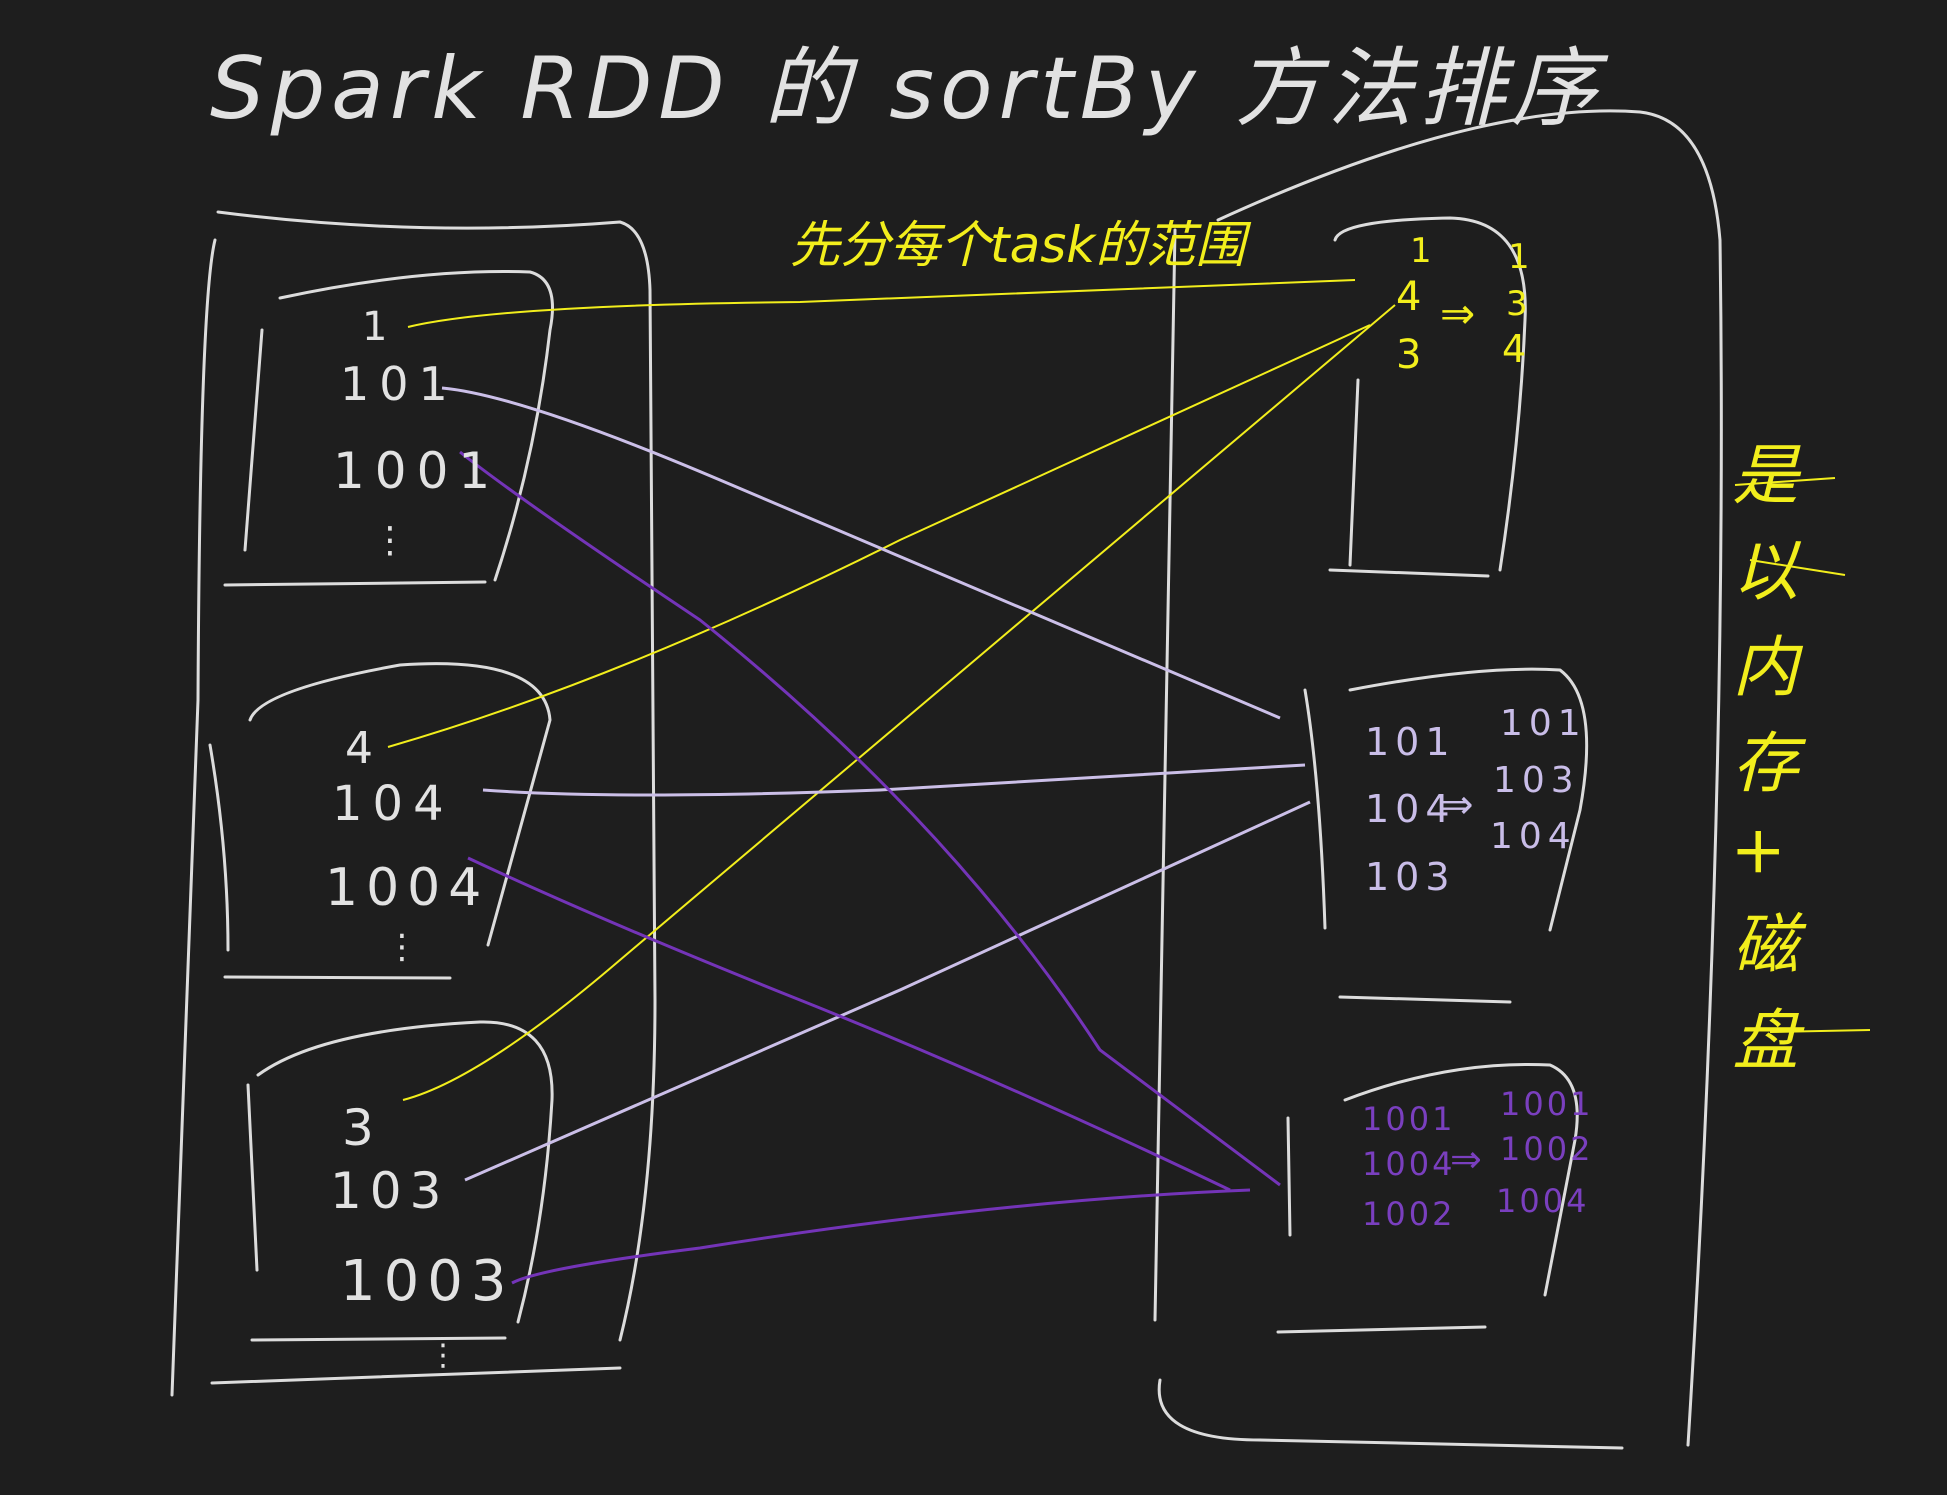  What do you see at coordinates (1410, 742) in the screenshot?
I see `input-value: 101` at bounding box center [1410, 742].